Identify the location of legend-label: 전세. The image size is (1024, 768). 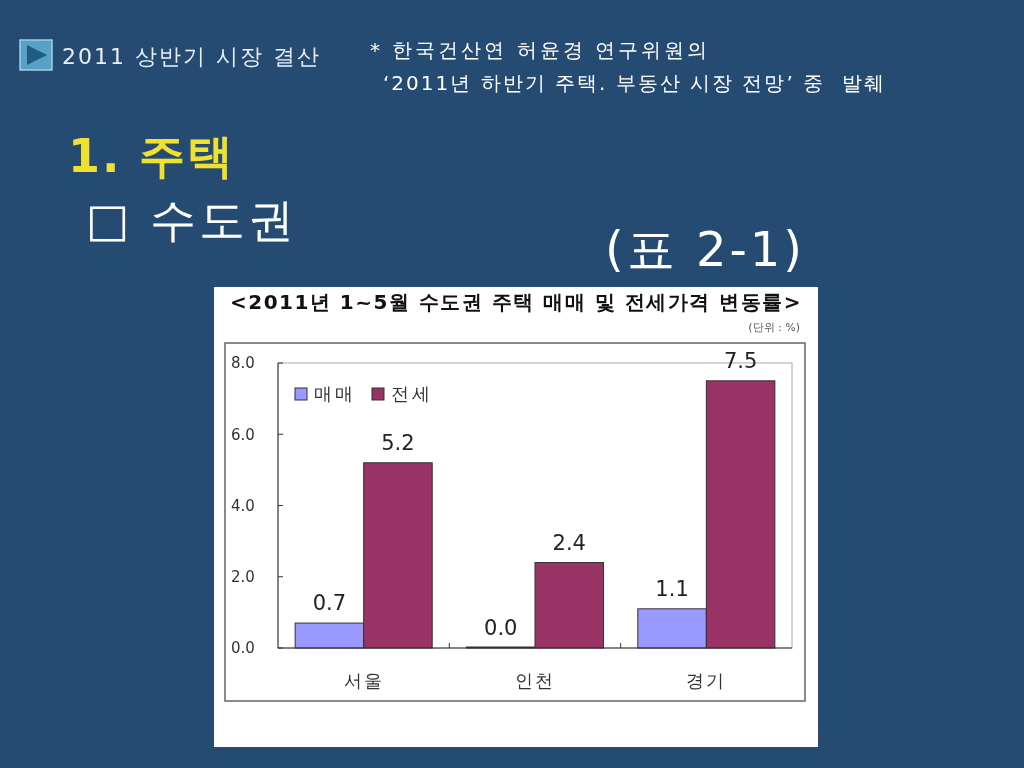
(412, 394).